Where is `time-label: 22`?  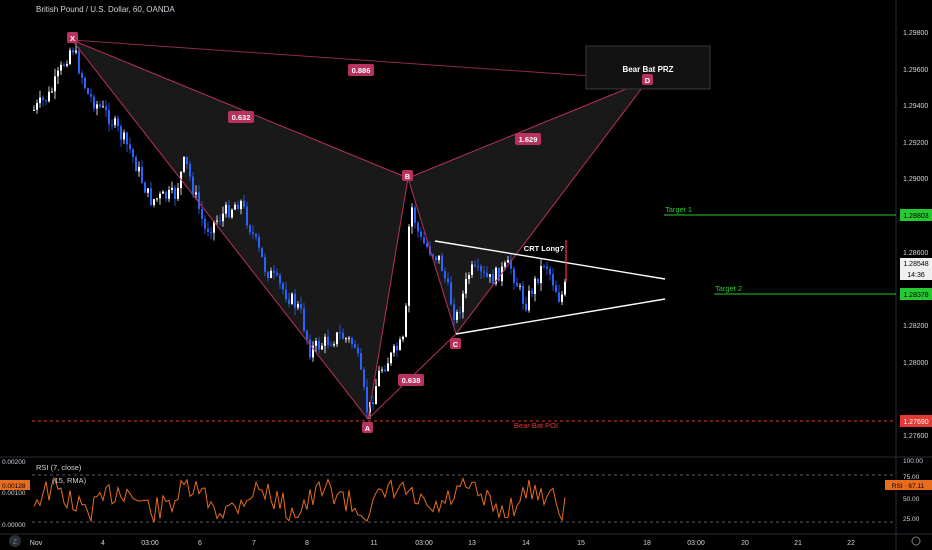
time-label: 22 is located at coordinates (851, 543).